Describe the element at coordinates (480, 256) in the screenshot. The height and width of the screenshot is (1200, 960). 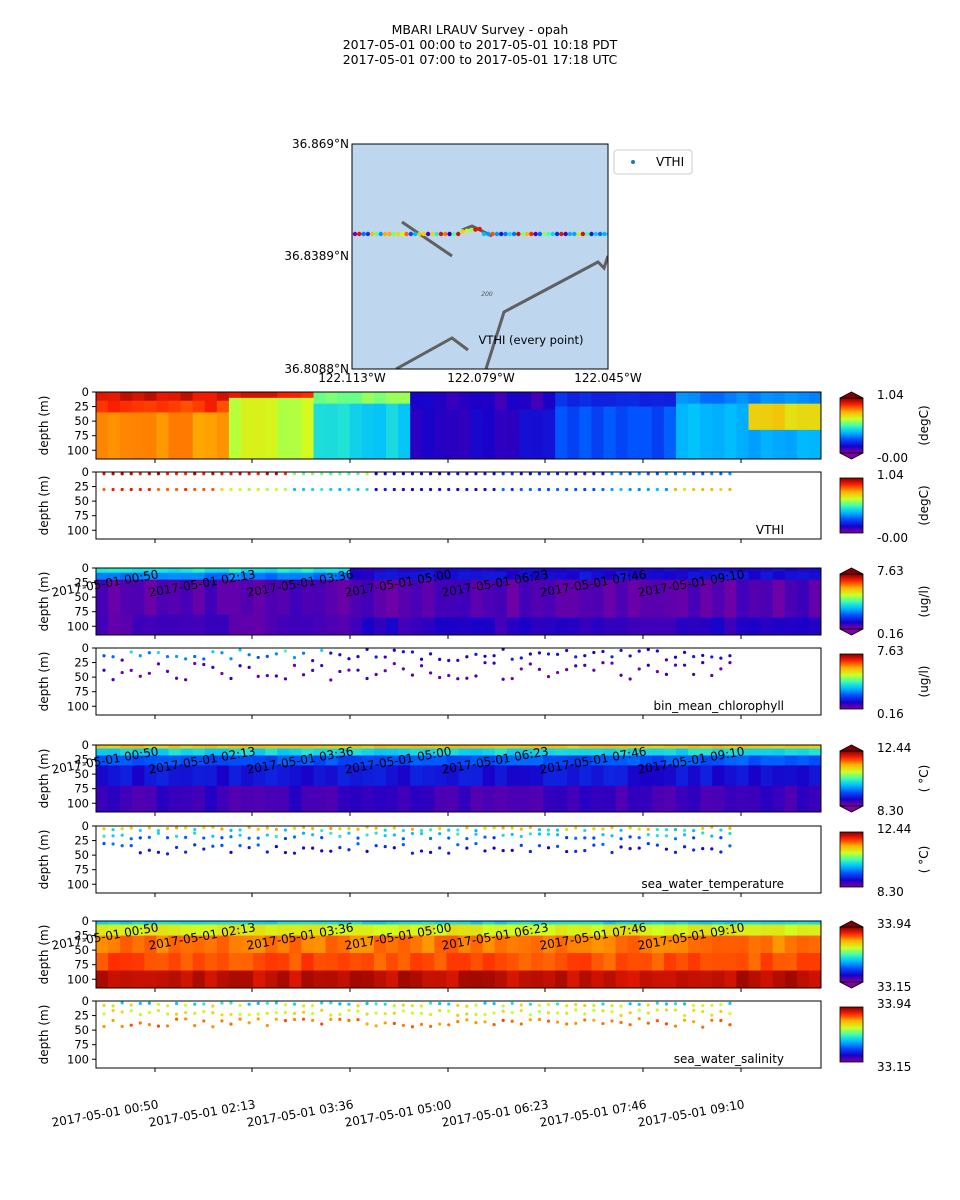
I see `map-water` at that location.